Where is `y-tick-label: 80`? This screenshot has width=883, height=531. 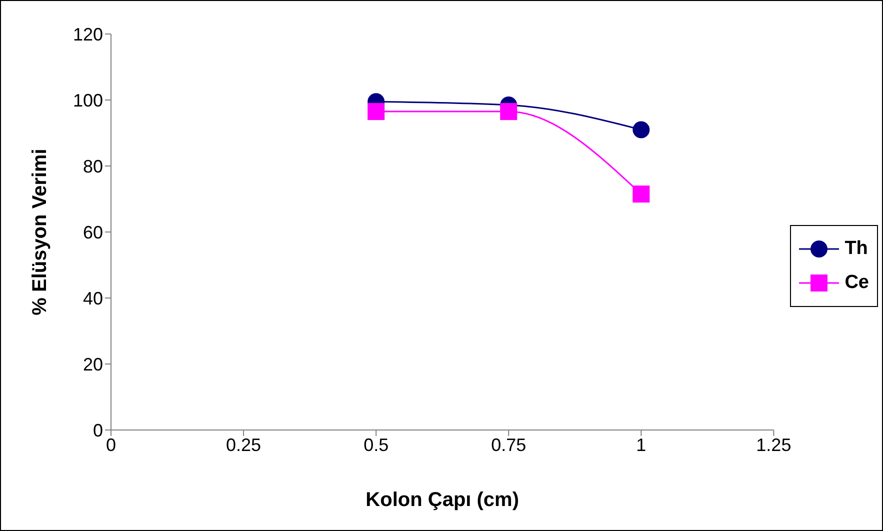 y-tick-label: 80 is located at coordinates (92, 166).